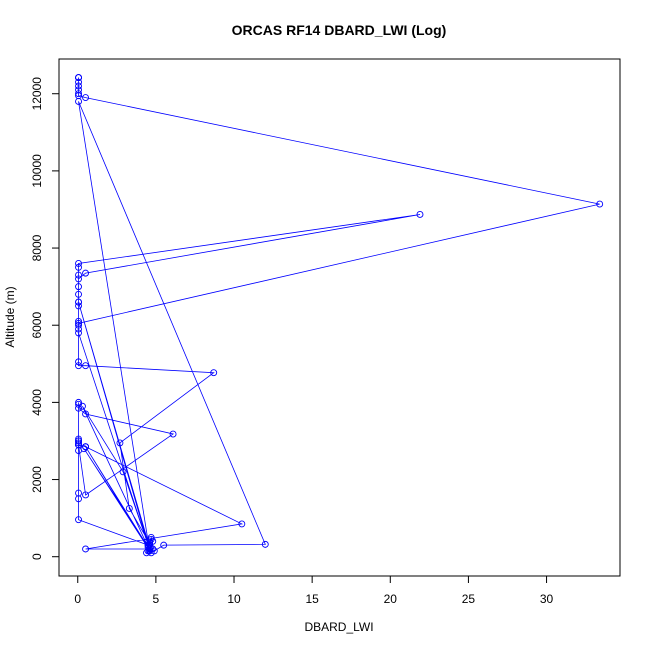  I want to click on x-axis-label: DBARD_LWI, so click(338, 627).